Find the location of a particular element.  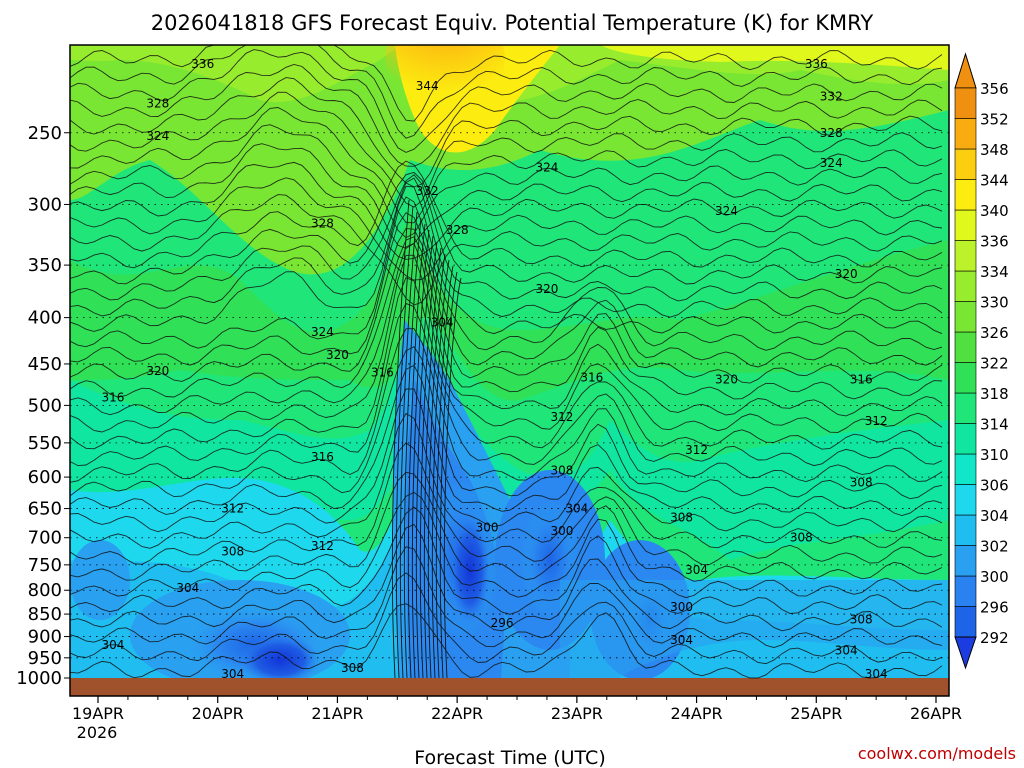

colorbar-label: 296 is located at coordinates (994, 608).